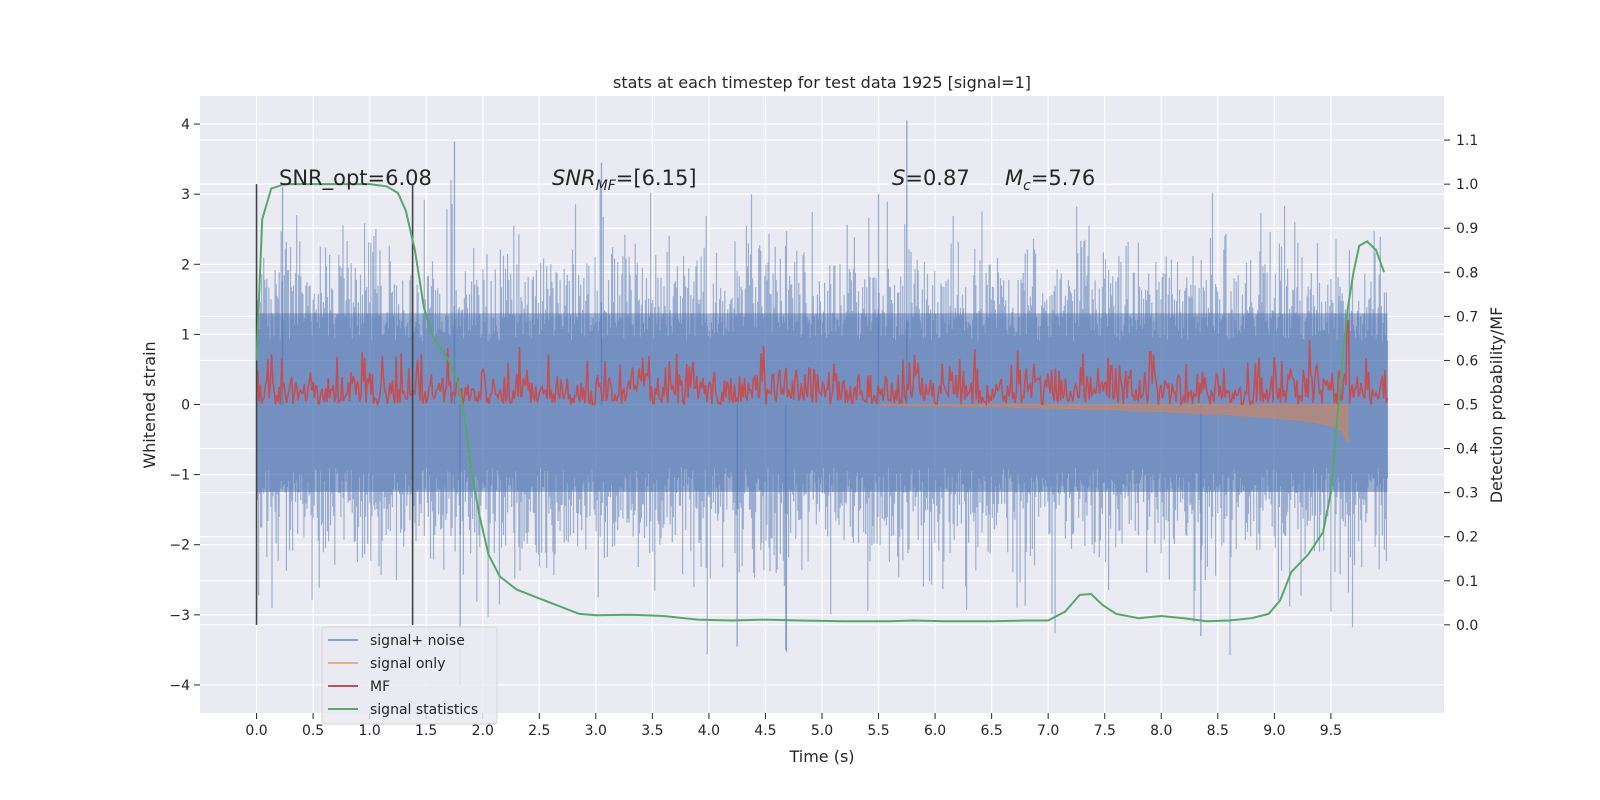 Image resolution: width=1600 pixels, height=800 pixels. I want to click on y2-tick-label: 1.1, so click(1467, 141).